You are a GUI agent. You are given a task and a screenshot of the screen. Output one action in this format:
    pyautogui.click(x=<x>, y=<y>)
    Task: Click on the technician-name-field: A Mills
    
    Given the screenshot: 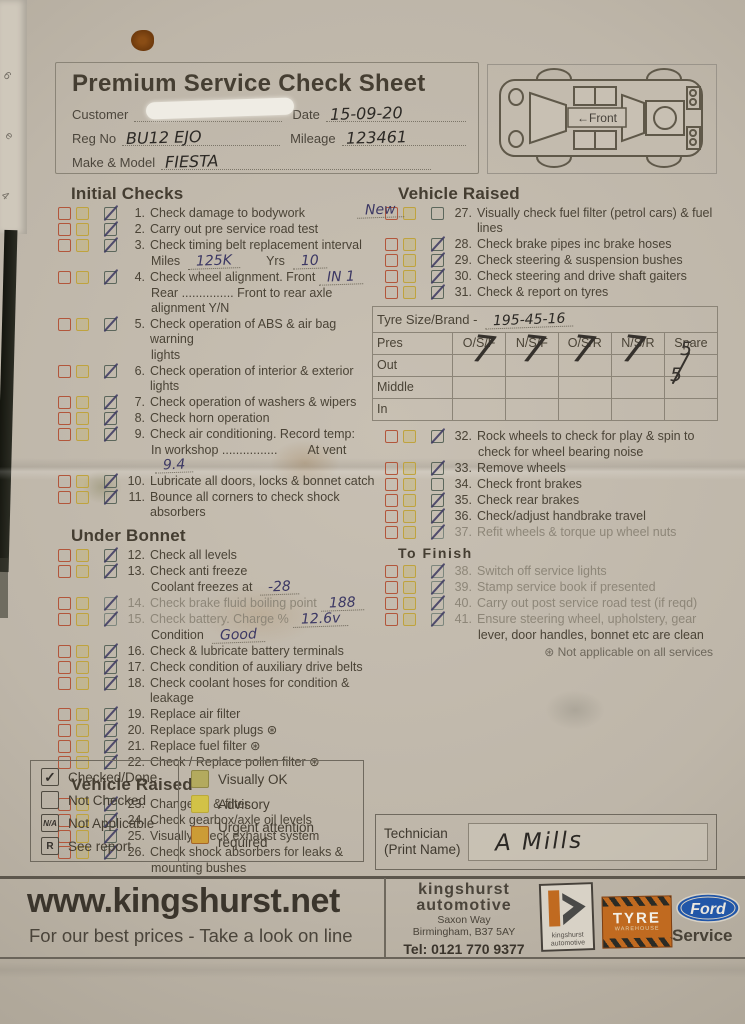 What is the action you would take?
    pyautogui.click(x=588, y=842)
    